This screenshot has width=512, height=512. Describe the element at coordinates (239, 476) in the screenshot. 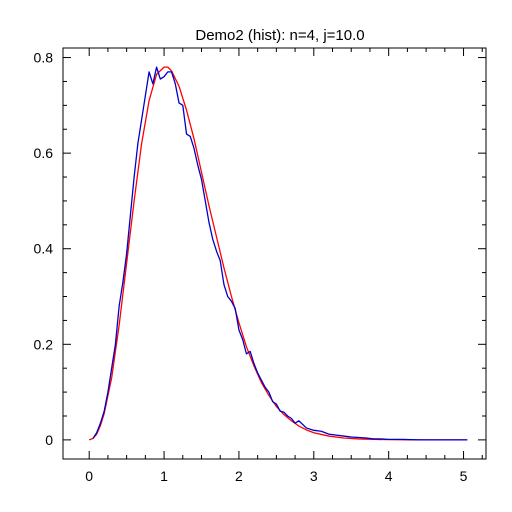

I see `x-tick-label: 2` at that location.